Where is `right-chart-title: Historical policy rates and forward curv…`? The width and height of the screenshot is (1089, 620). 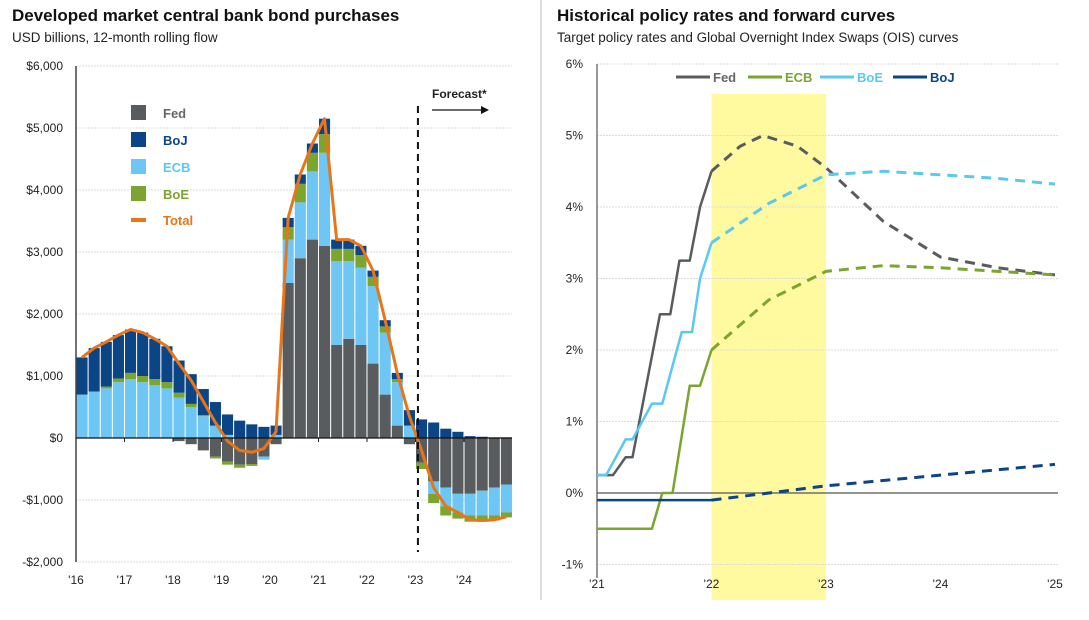 right-chart-title: Historical policy rates and forward curv… is located at coordinates (726, 15).